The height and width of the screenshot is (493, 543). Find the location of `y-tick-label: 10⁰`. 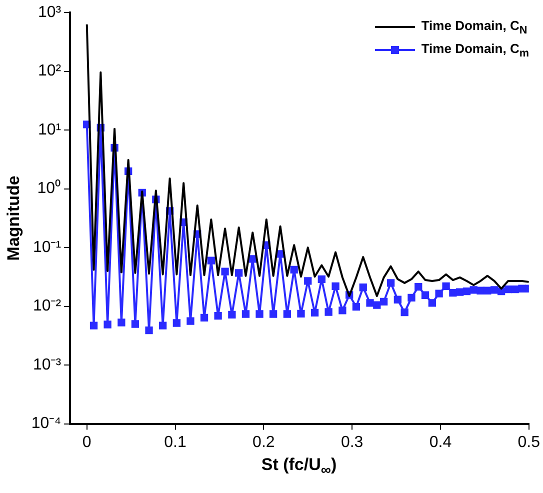

y-tick-label: 10⁰ is located at coordinates (49, 188).